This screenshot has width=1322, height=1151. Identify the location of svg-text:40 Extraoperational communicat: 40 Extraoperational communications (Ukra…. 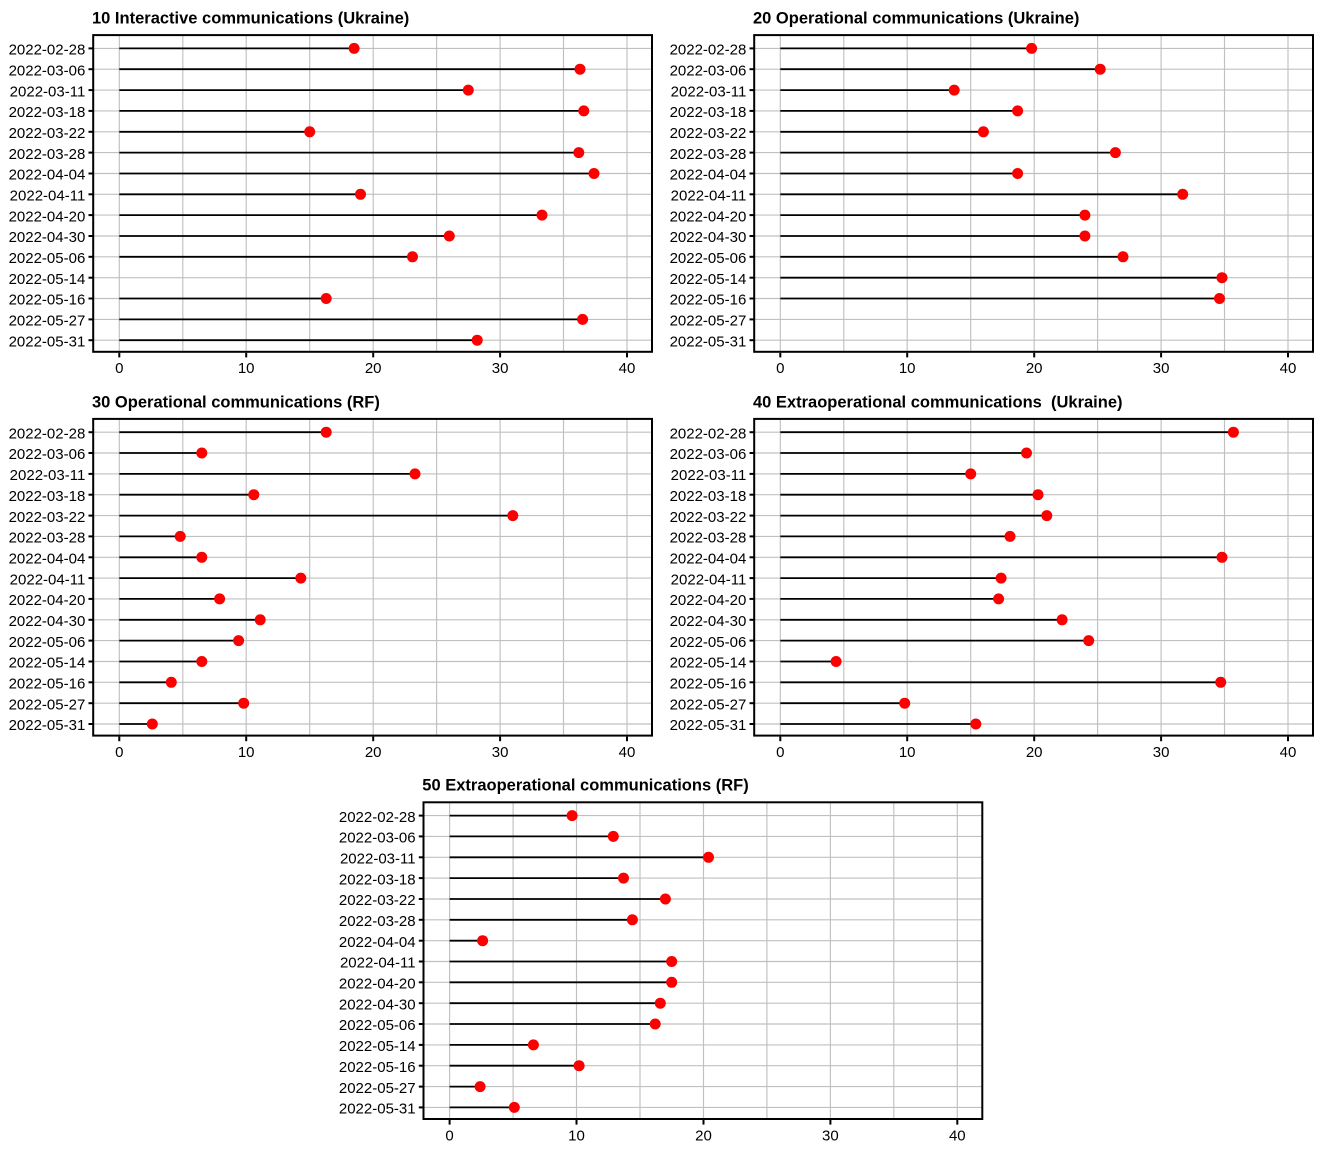
(938, 402).